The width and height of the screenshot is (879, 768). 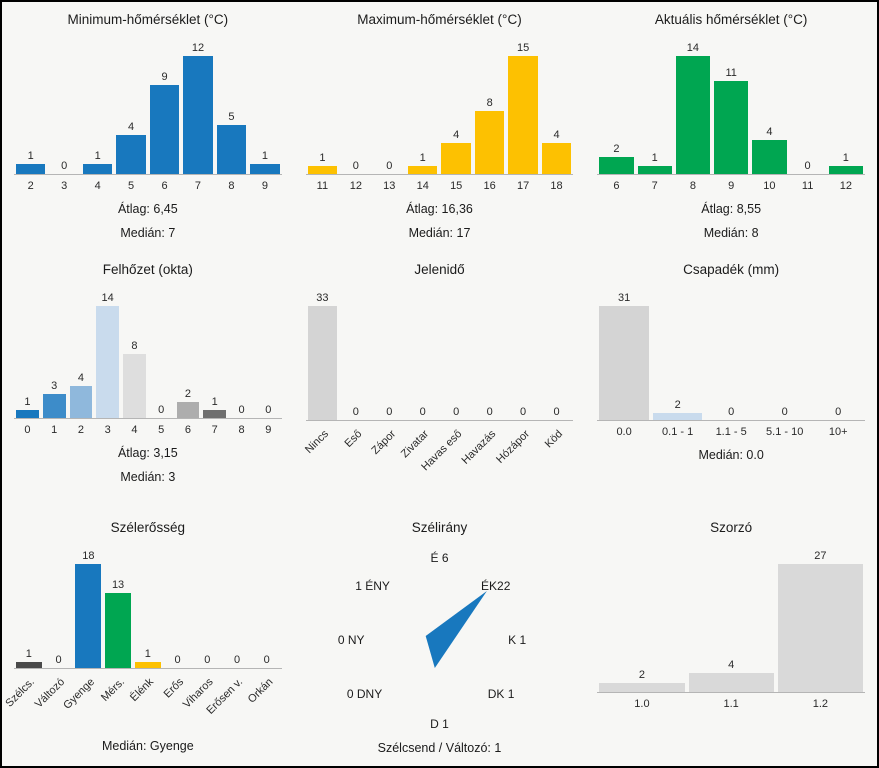 I want to click on stat-line: Átlag: 3,15, so click(x=147, y=453).